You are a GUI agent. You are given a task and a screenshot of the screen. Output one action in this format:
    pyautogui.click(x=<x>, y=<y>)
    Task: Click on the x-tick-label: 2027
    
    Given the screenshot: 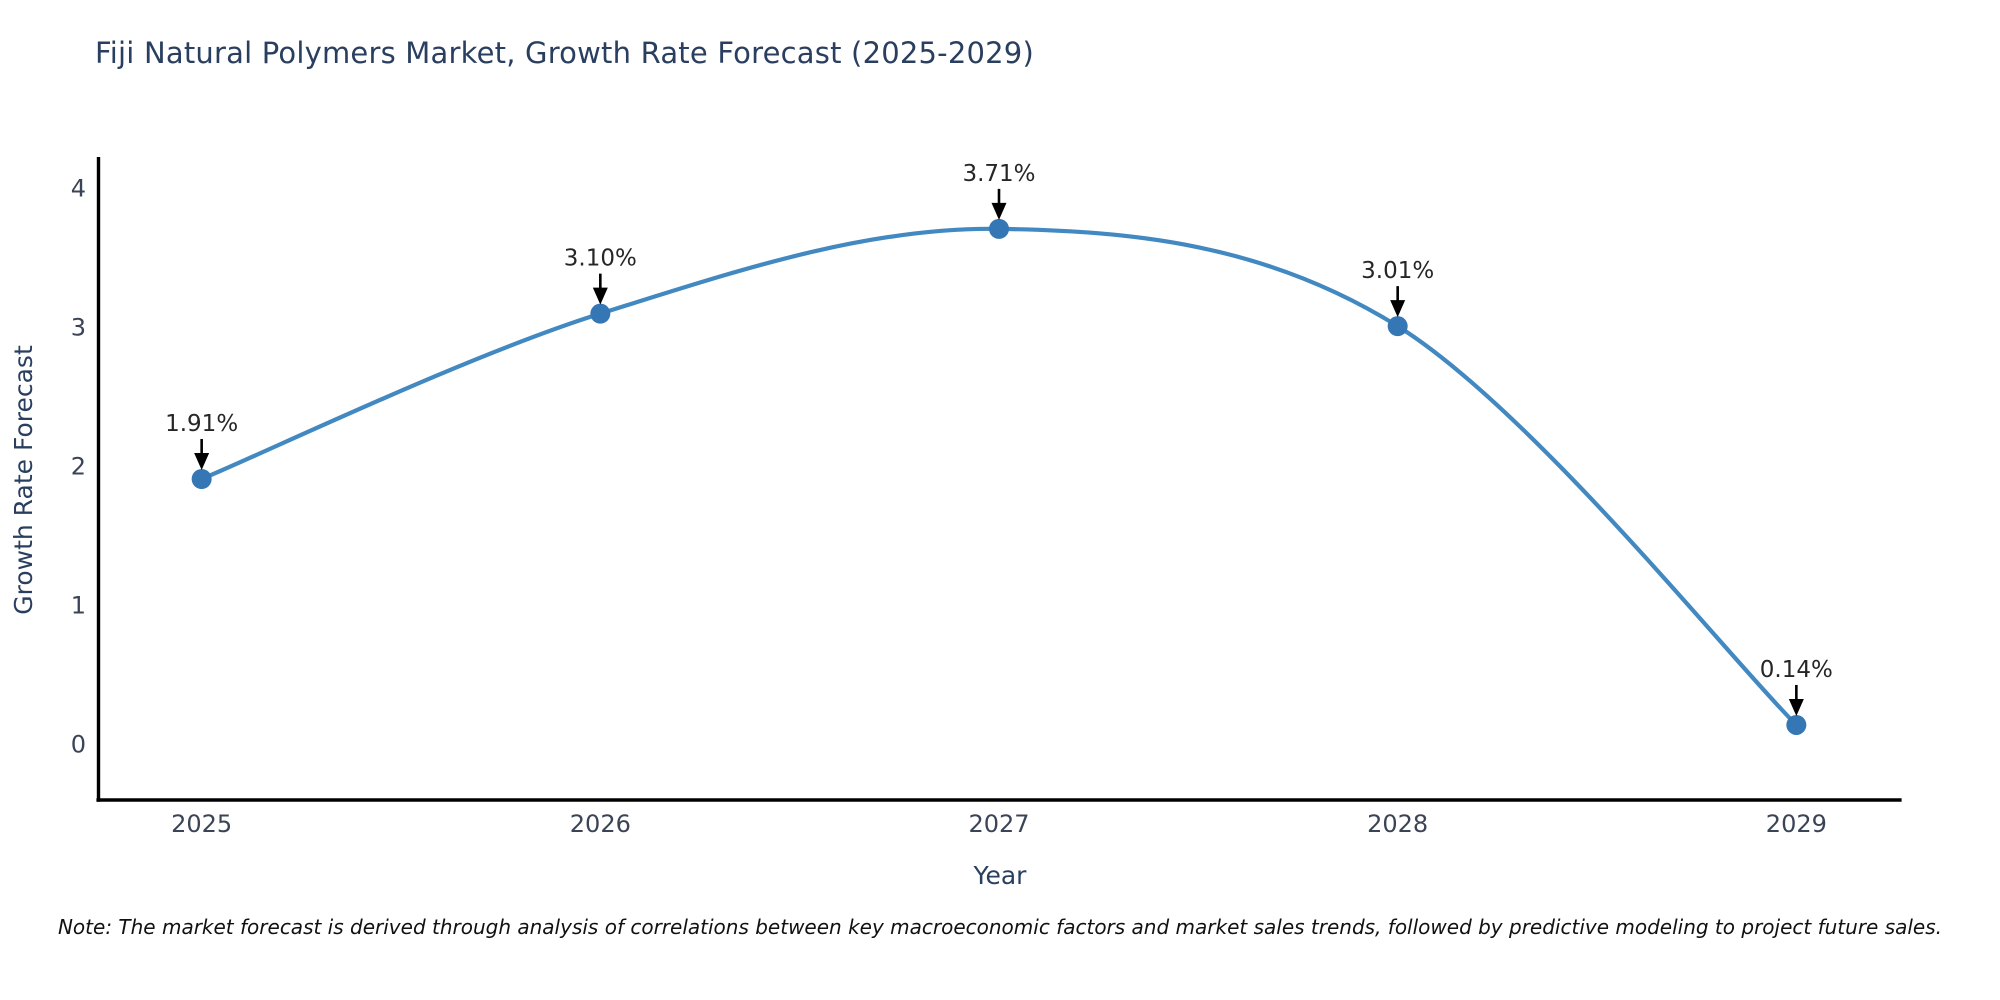 What is the action you would take?
    pyautogui.click(x=998, y=824)
    